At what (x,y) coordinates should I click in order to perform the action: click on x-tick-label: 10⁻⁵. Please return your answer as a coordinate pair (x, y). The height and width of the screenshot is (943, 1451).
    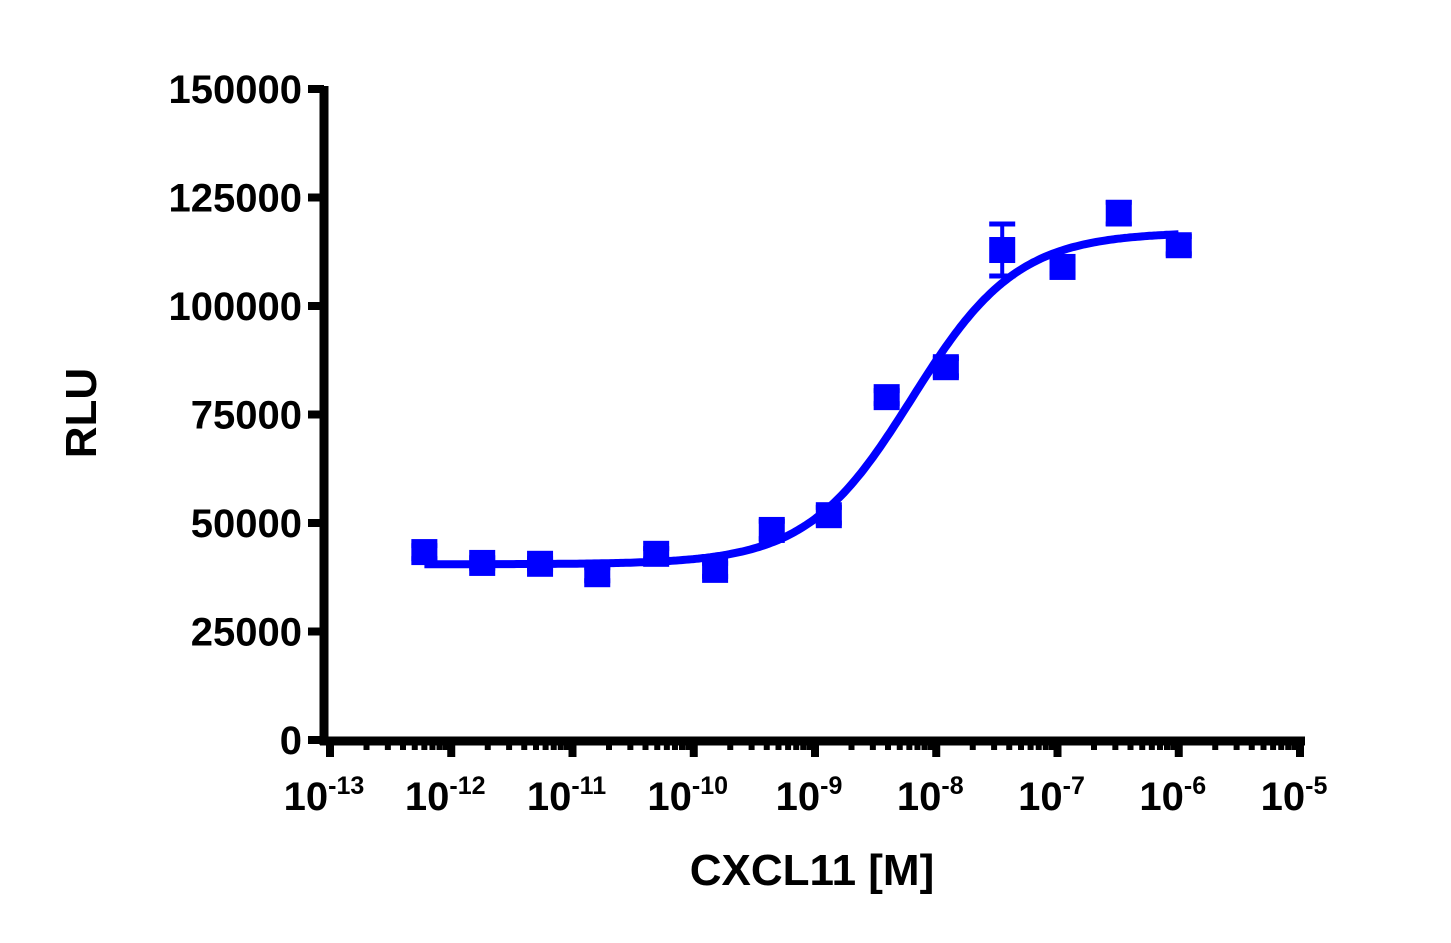
    Looking at the image, I should click on (1294, 795).